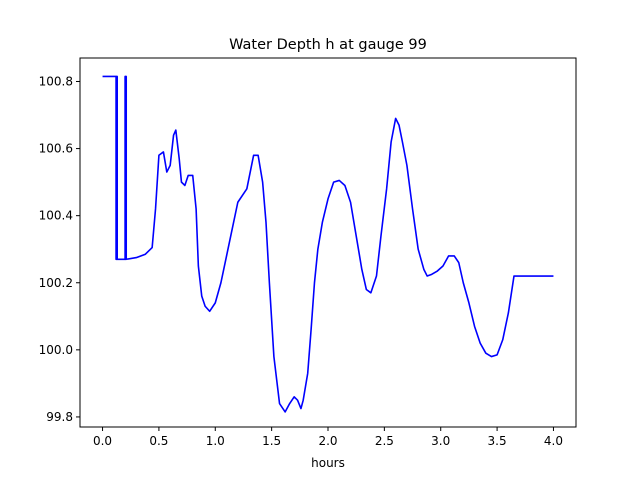 This screenshot has width=640, height=480. Describe the element at coordinates (553, 441) in the screenshot. I see `x-tick-label: 4.0` at that location.